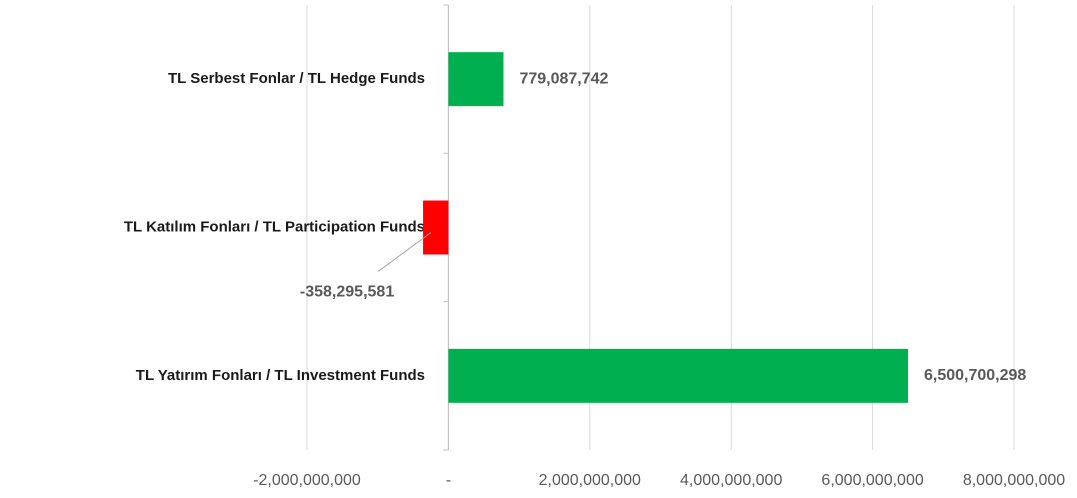  Describe the element at coordinates (590, 480) in the screenshot. I see `x-tick-label: 2,000,000,000` at that location.